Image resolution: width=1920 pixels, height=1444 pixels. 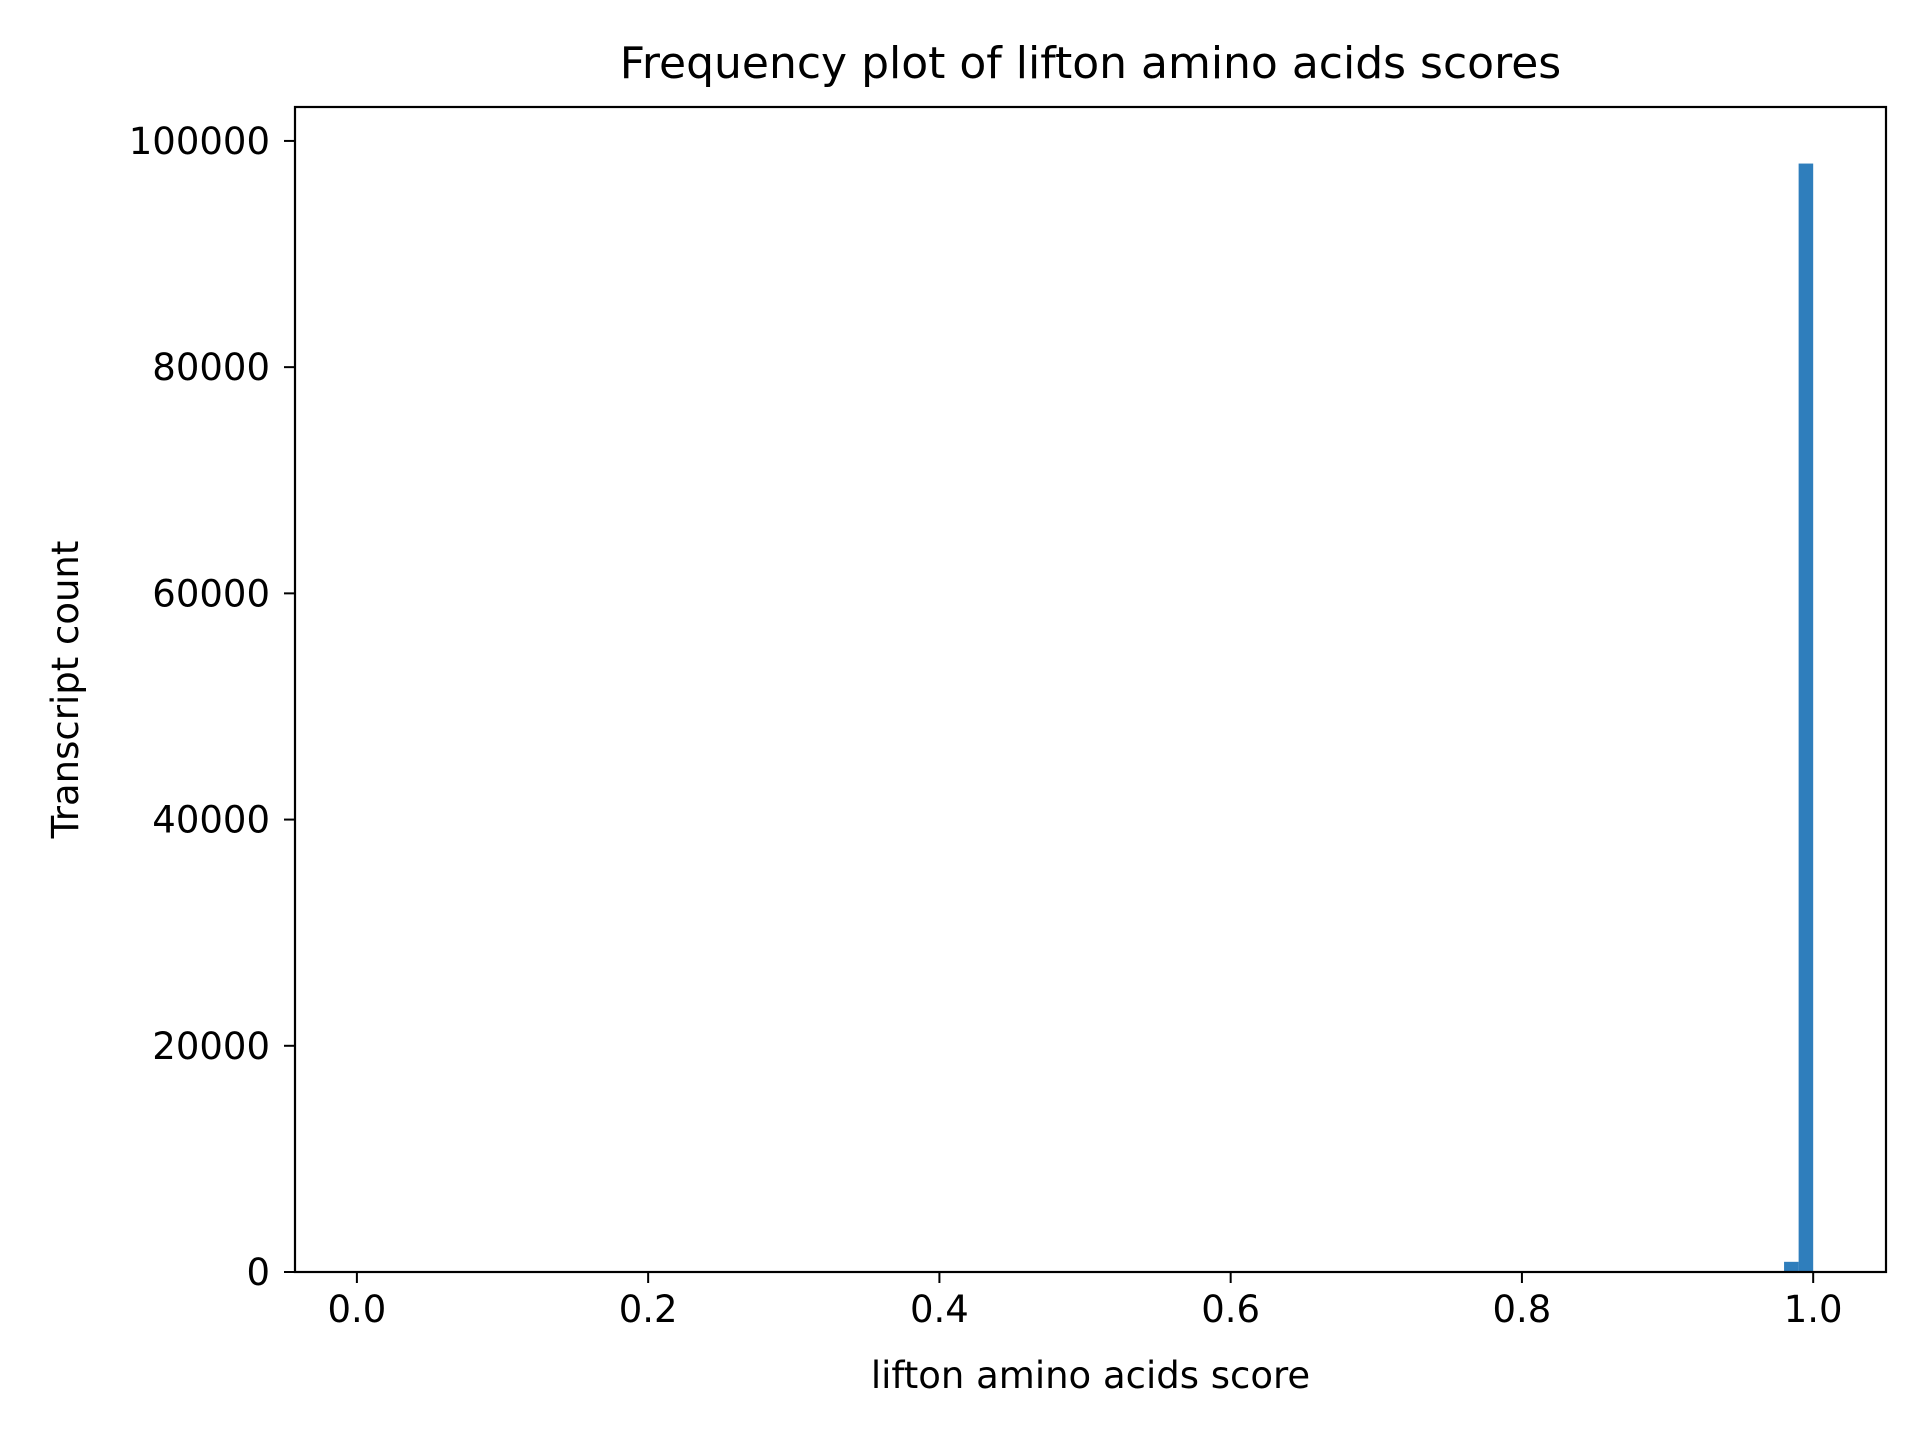 What do you see at coordinates (1522, 1309) in the screenshot?
I see `x-tick-label: 0.8` at bounding box center [1522, 1309].